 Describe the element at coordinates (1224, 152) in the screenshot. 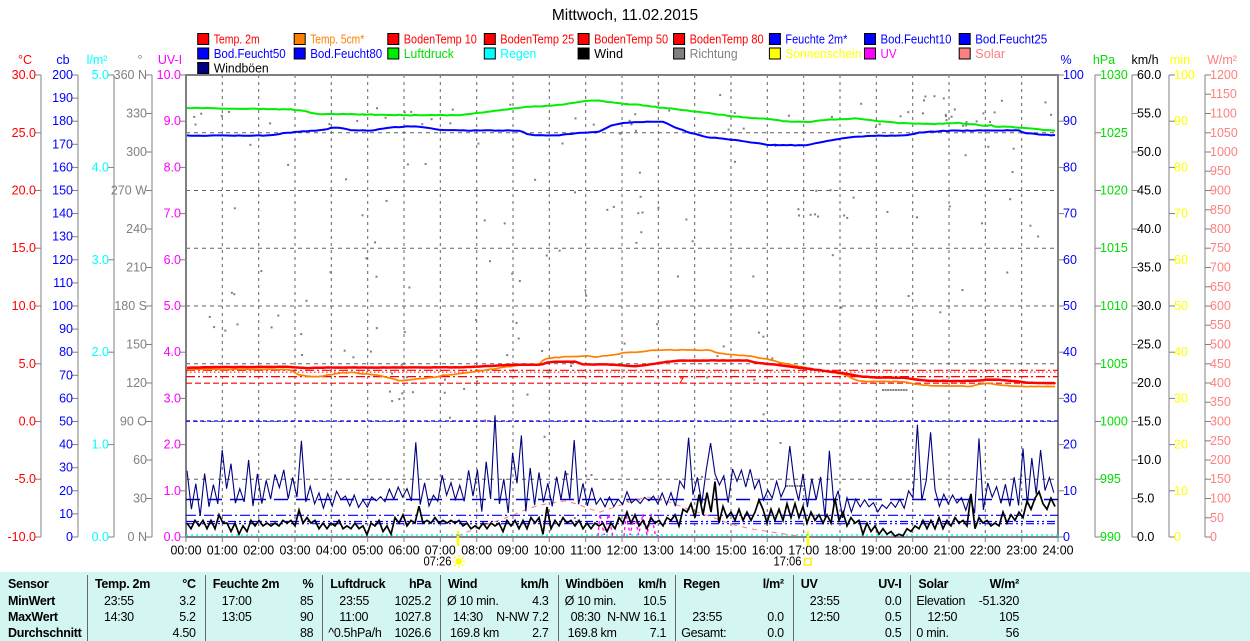

I see `svg-text: 1000` at that location.